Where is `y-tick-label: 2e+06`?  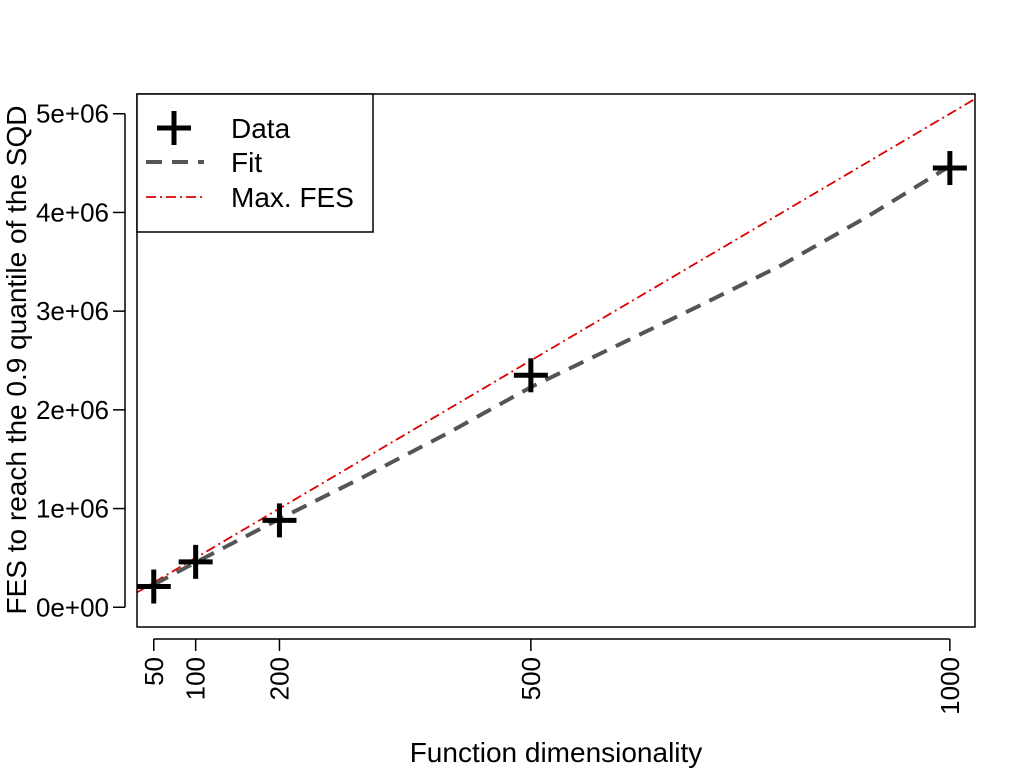 y-tick-label: 2e+06 is located at coordinates (72, 410).